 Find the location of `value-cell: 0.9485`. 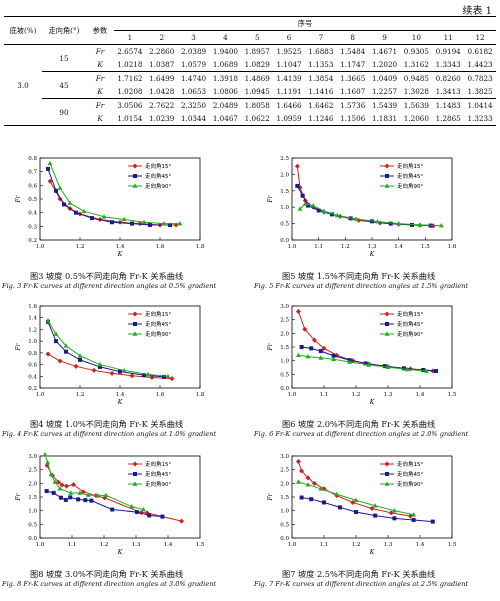

value-cell: 0.9485 is located at coordinates (416, 78).